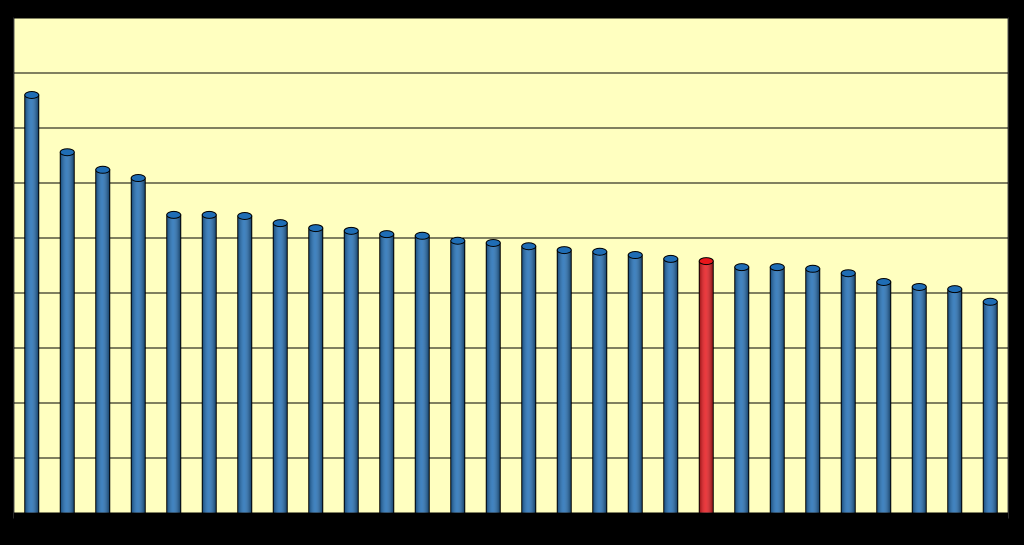 The width and height of the screenshot is (1024, 545). I want to click on floor, so click(511, 517).